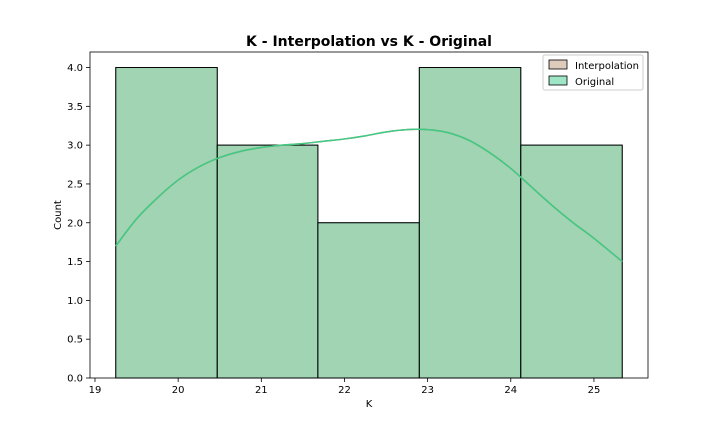  I want to click on x-tick-label: 19, so click(95, 390).